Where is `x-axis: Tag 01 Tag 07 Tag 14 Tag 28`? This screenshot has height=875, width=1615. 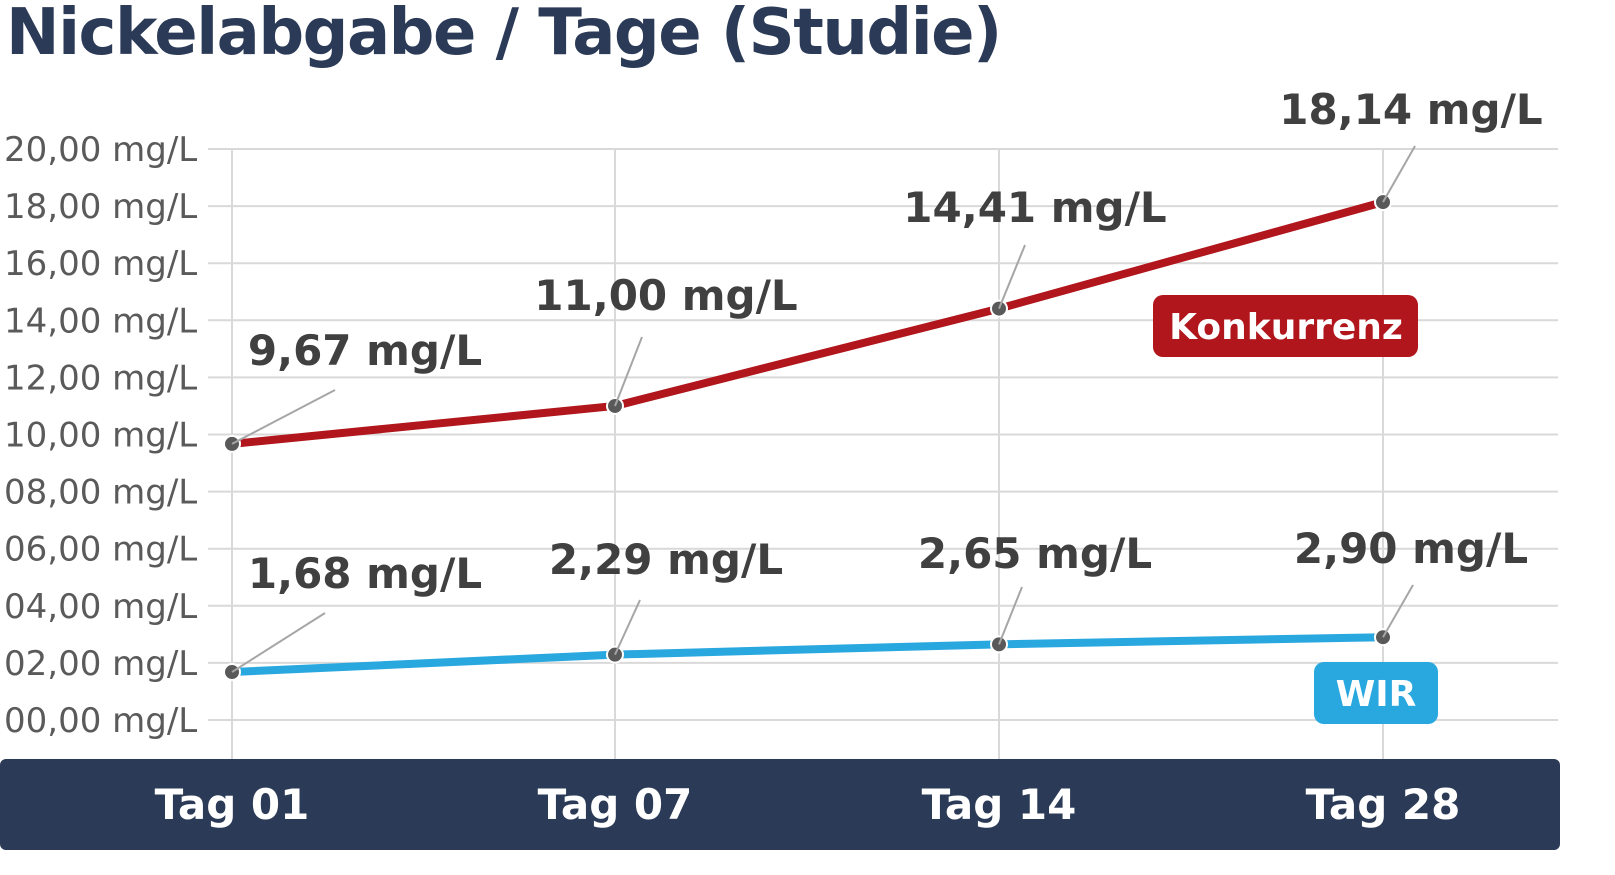 x-axis: Tag 01 Tag 07 Tag 14 Tag 28 is located at coordinates (780, 804).